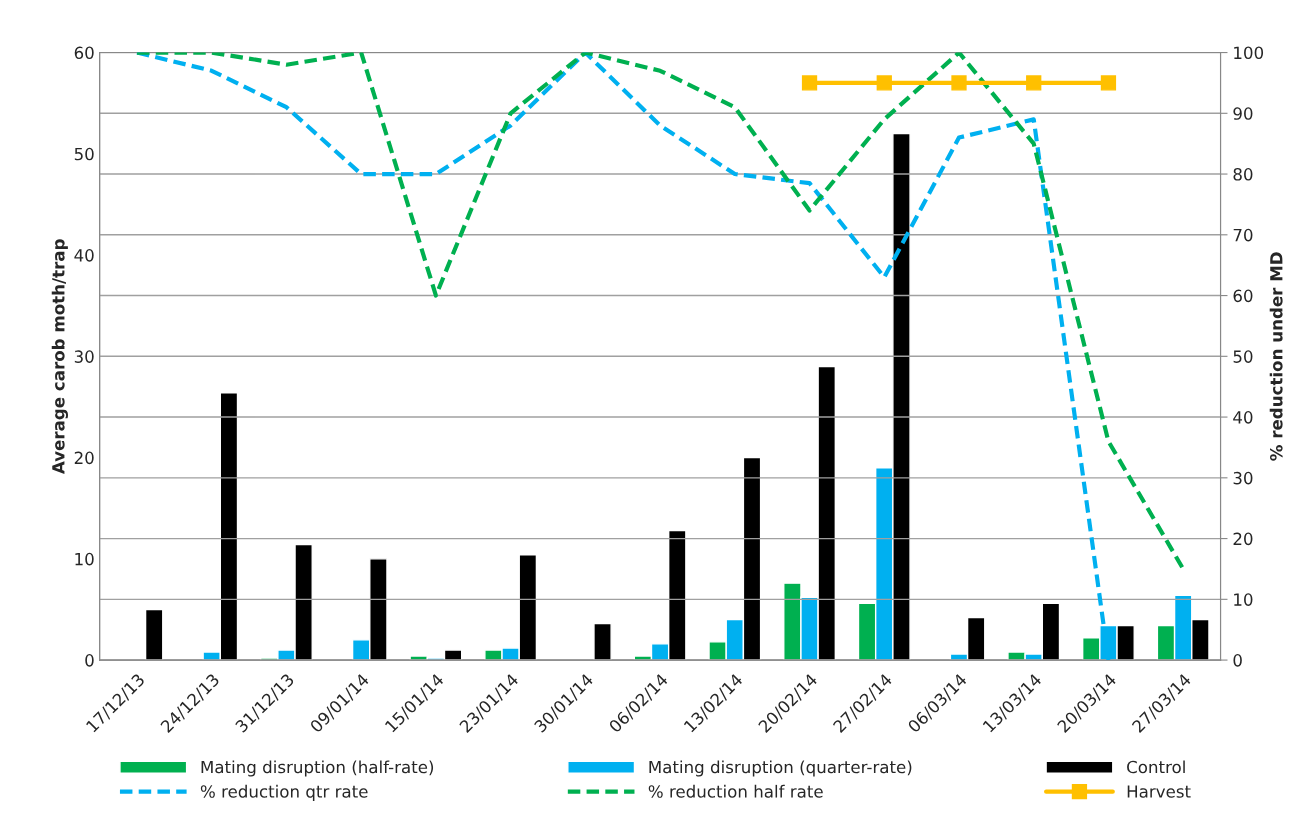 This screenshot has height=821, width=1311. Describe the element at coordinates (1243, 113) in the screenshot. I see `y2-tick-label: 90` at that location.